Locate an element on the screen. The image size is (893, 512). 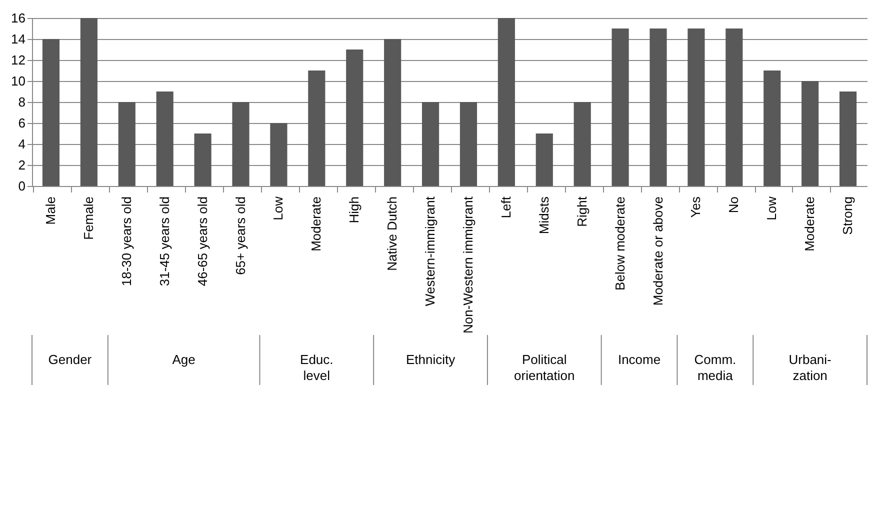
y-tick-label: 6 is located at coordinates (22, 123).